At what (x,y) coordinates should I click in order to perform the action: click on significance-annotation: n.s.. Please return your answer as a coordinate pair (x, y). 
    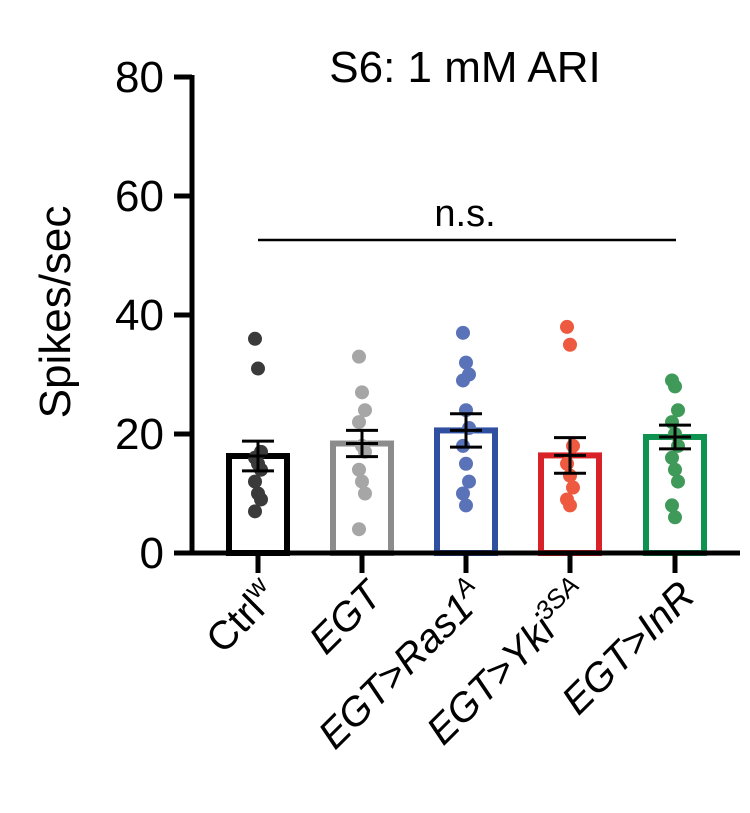
    Looking at the image, I should click on (464, 214).